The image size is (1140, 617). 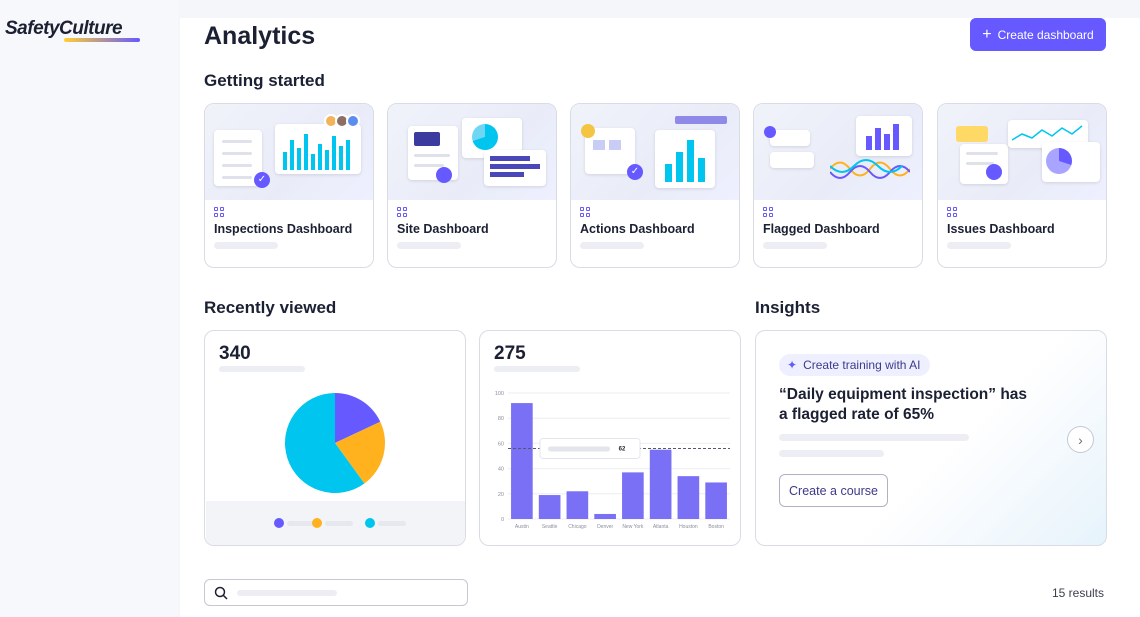 I want to click on actions-illustration: ✓, so click(x=655, y=152).